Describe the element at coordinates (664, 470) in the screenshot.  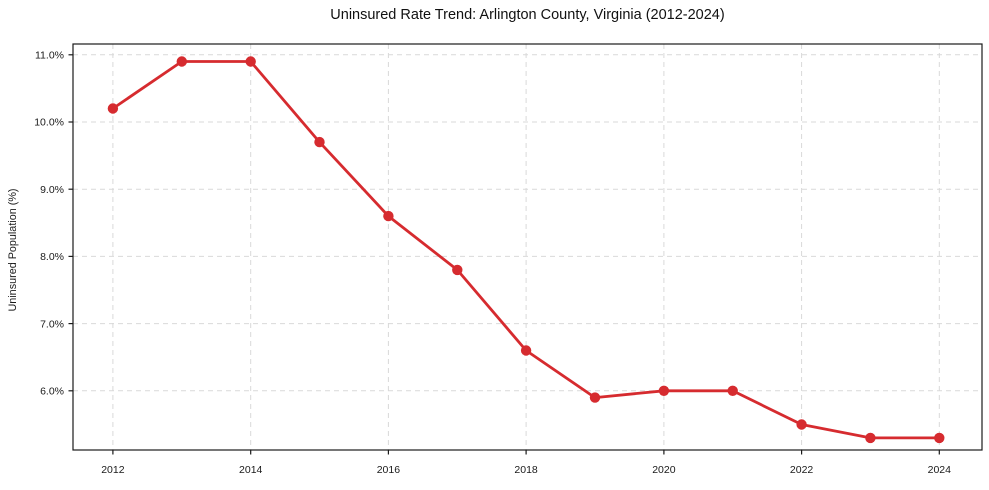
I see `x-tick-label: 2020` at that location.